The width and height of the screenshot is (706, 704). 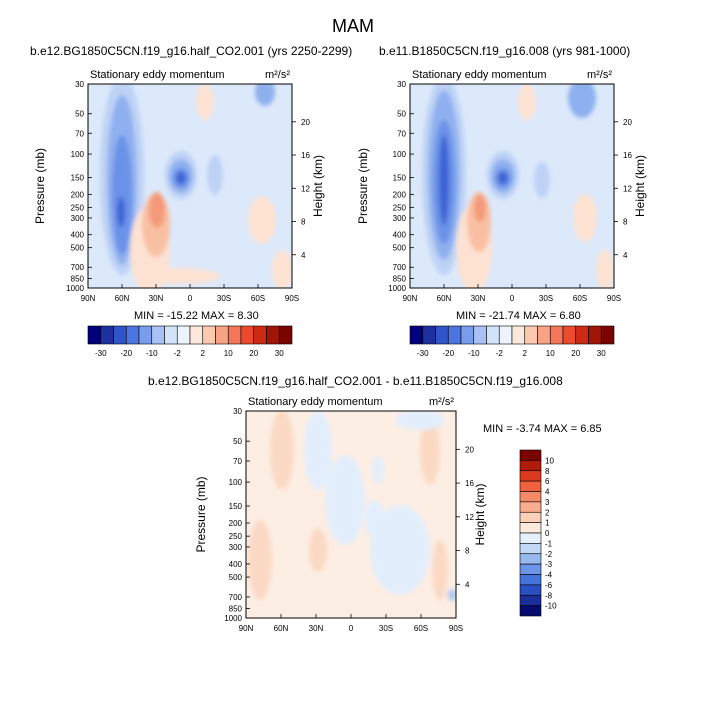 I want to click on y-tick-label: 30, so click(x=79, y=84).